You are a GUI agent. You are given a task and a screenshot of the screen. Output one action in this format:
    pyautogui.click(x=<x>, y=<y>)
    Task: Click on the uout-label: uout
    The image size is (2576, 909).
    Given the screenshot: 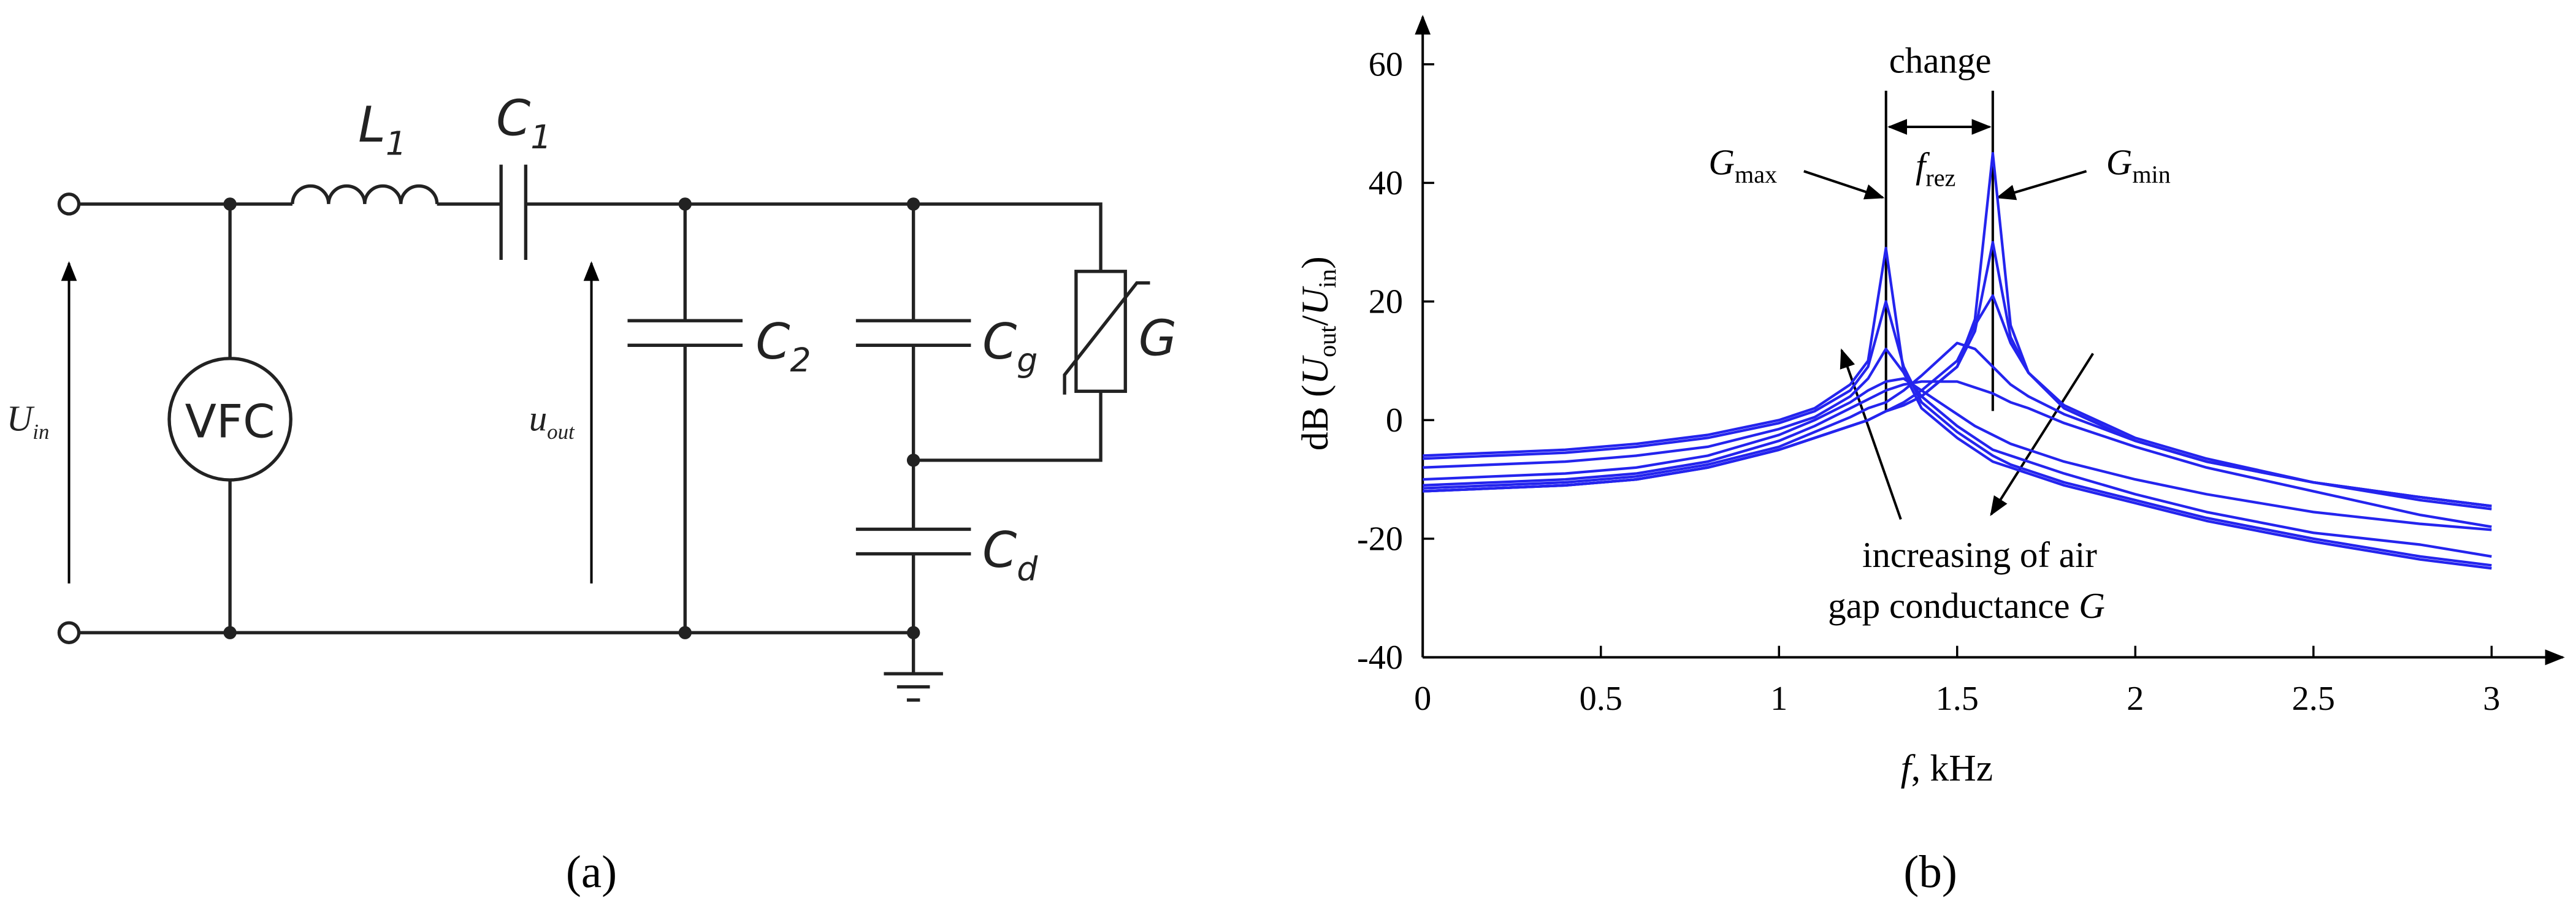 What is the action you would take?
    pyautogui.click(x=552, y=421)
    